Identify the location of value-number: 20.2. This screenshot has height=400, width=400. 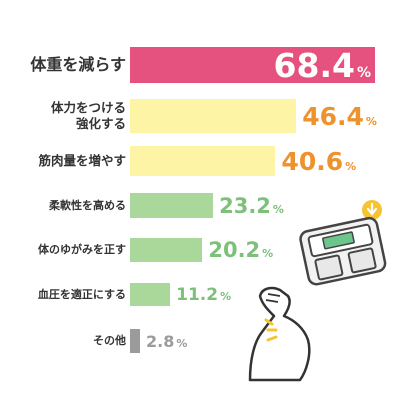
(234, 250).